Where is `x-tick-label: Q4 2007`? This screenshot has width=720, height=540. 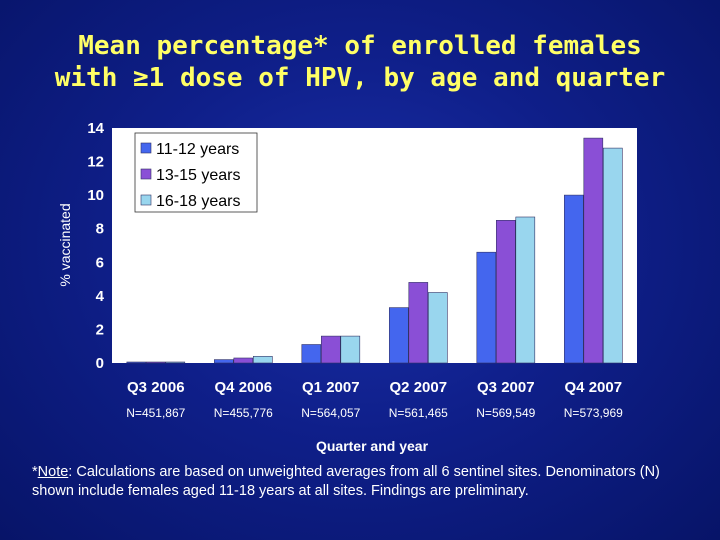 x-tick-label: Q4 2007 is located at coordinates (594, 387).